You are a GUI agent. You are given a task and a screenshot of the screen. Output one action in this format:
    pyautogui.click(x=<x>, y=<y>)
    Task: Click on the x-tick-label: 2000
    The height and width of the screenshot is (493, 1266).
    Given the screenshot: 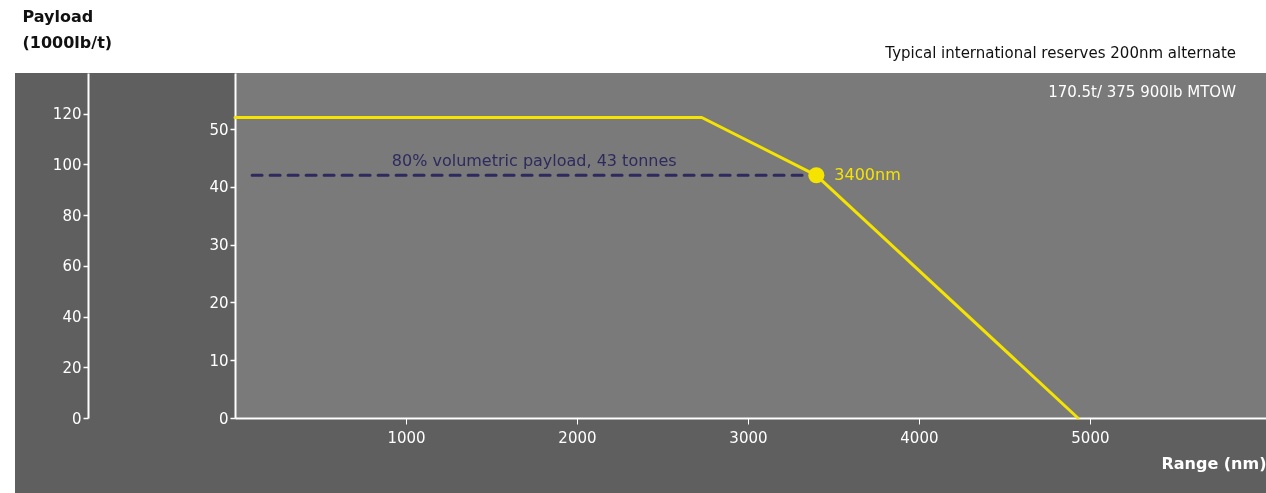 What is the action you would take?
    pyautogui.click(x=577, y=437)
    